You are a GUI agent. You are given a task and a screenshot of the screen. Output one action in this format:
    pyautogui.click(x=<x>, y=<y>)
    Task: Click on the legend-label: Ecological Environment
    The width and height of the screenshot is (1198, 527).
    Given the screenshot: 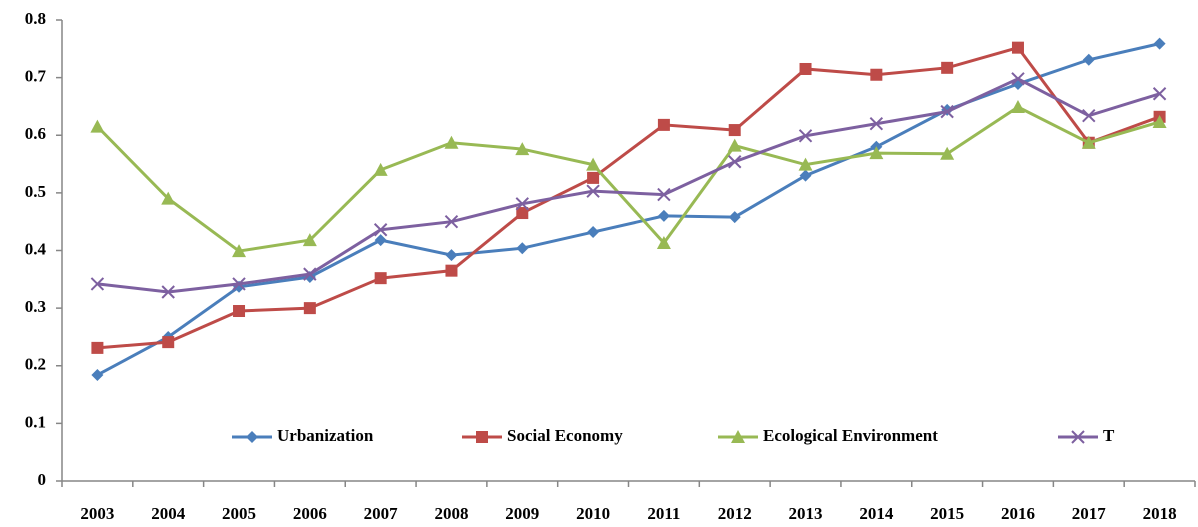 What is the action you would take?
    pyautogui.click(x=850, y=435)
    